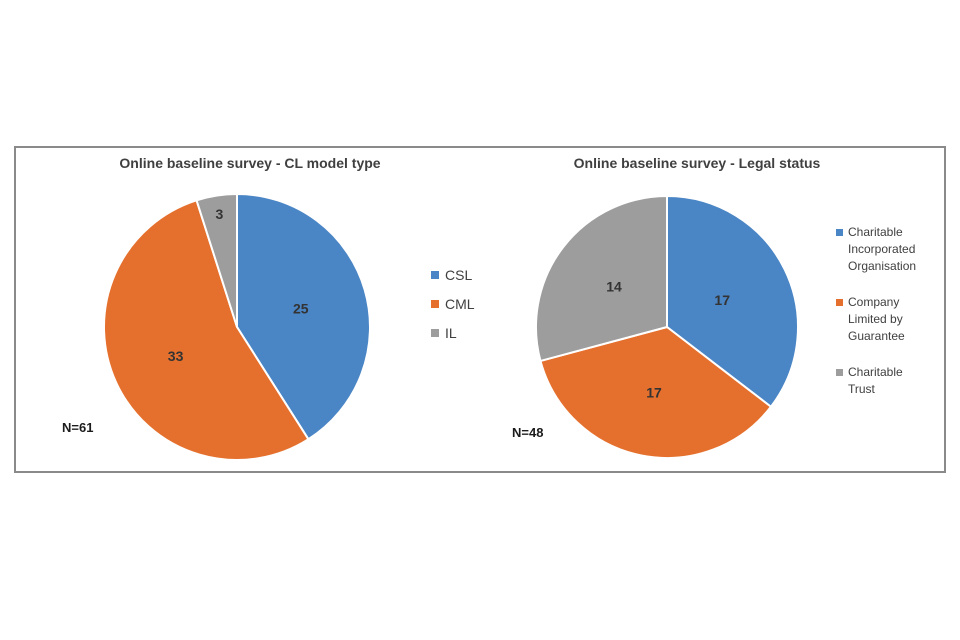  I want to click on legend-cl-model-type: CSL CML IL, so click(453, 304).